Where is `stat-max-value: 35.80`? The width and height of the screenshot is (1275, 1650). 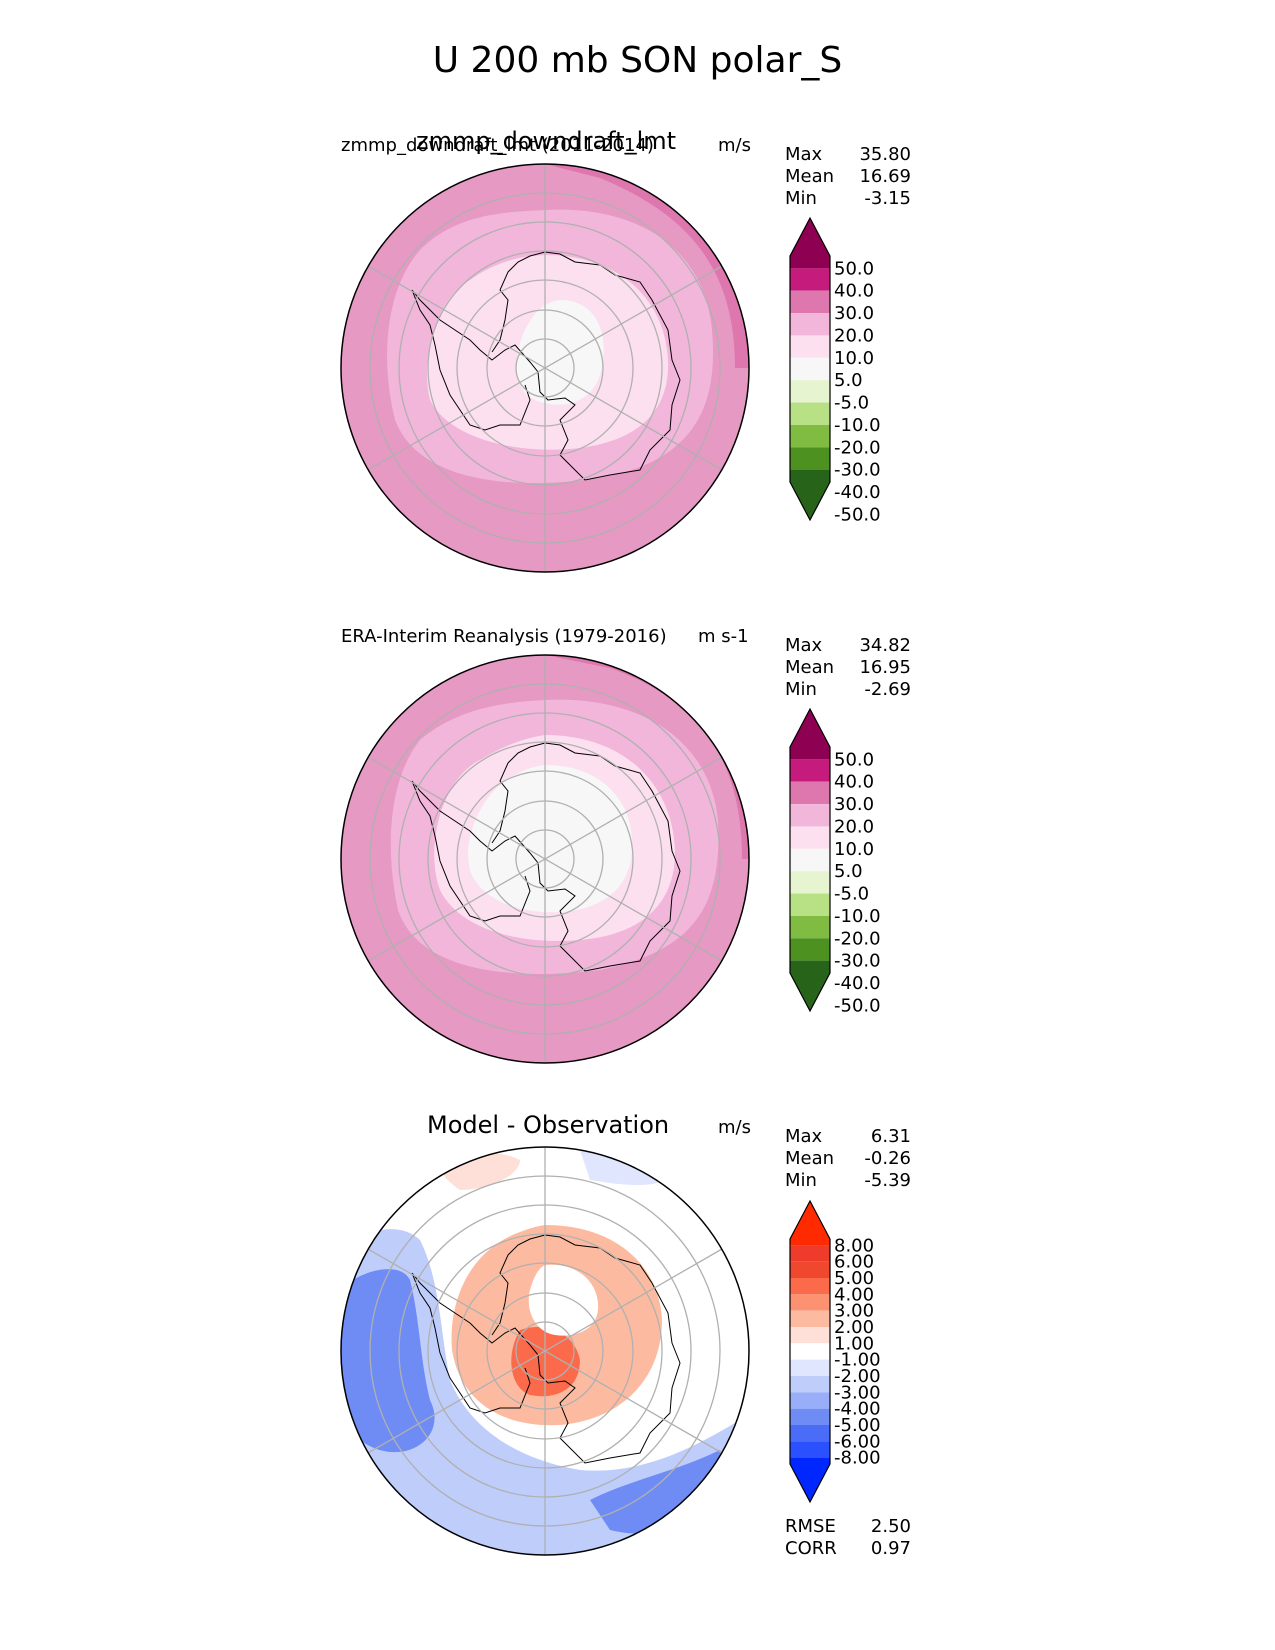
stat-max-value: 35.80 is located at coordinates (885, 154).